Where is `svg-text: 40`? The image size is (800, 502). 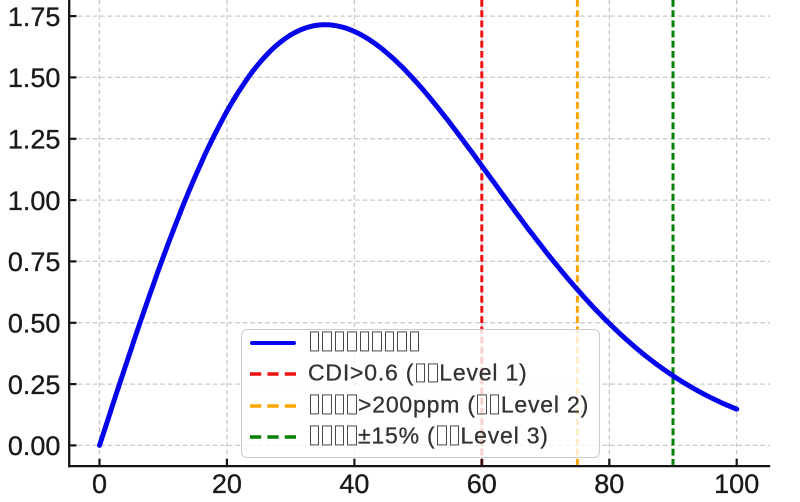 svg-text: 40 is located at coordinates (354, 484).